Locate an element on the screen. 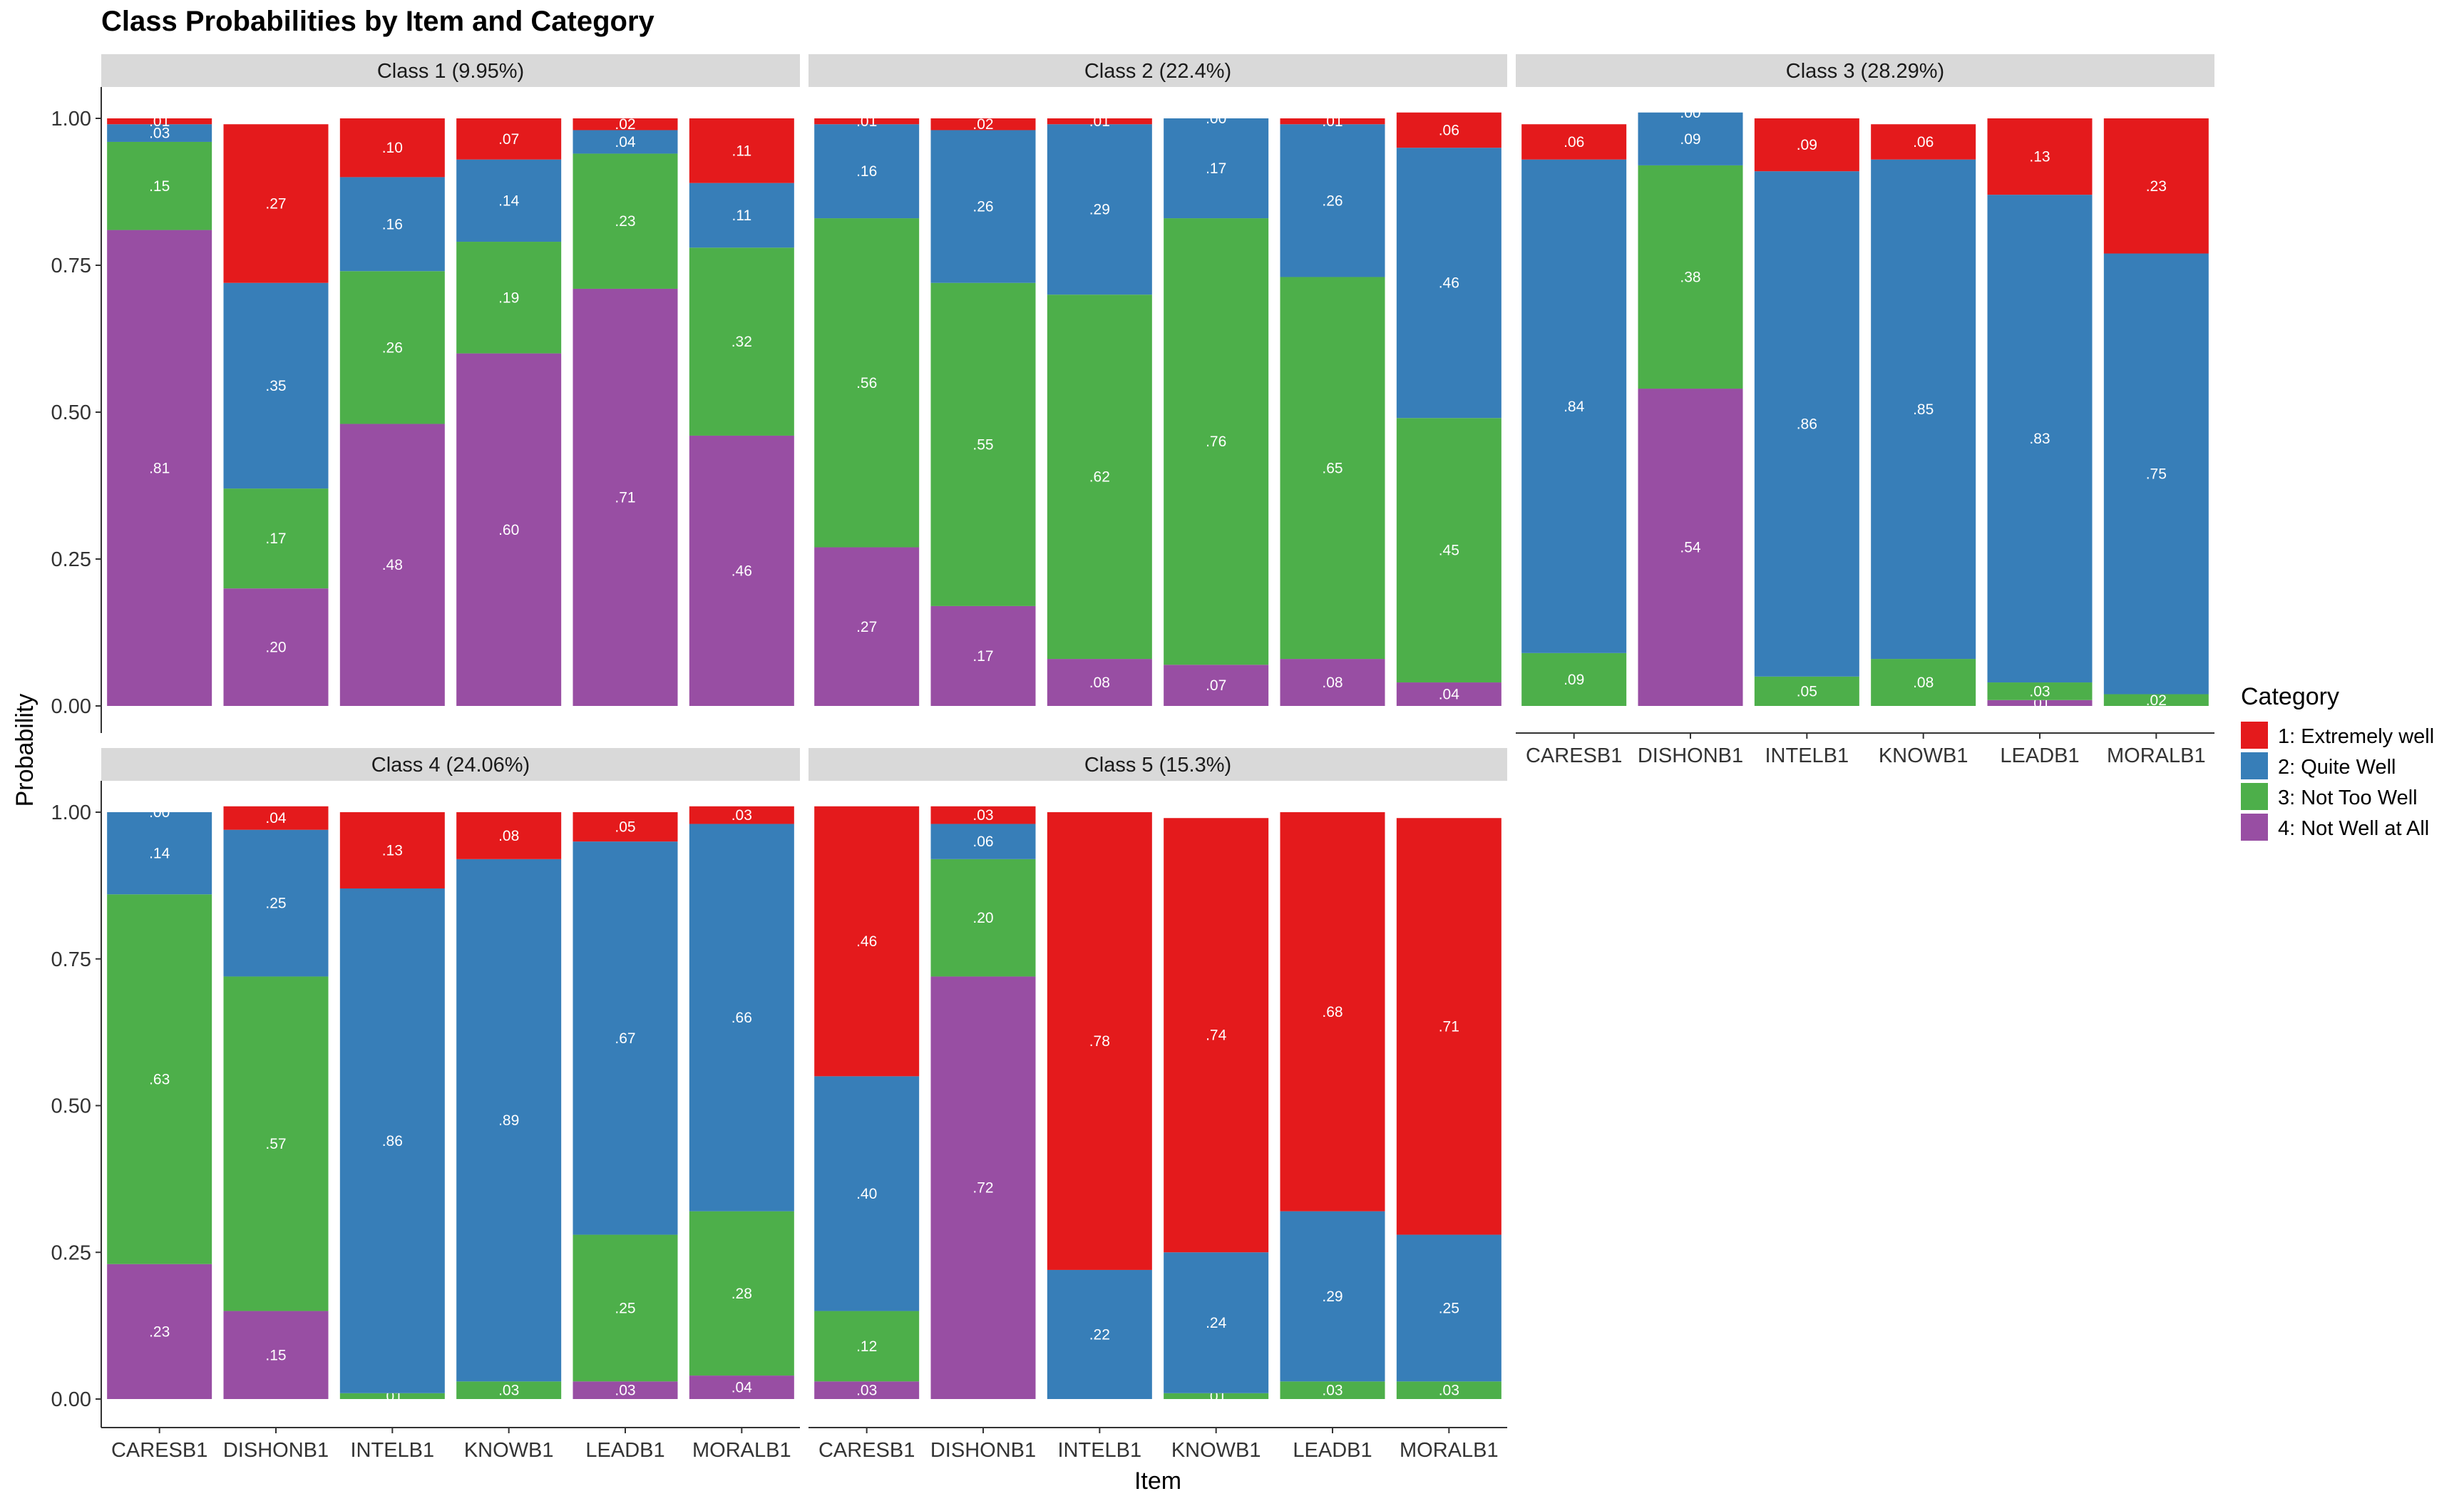 This screenshot has width=2464, height=1506. facet-strip-label: Class 5 (15.3%) is located at coordinates (1157, 765).